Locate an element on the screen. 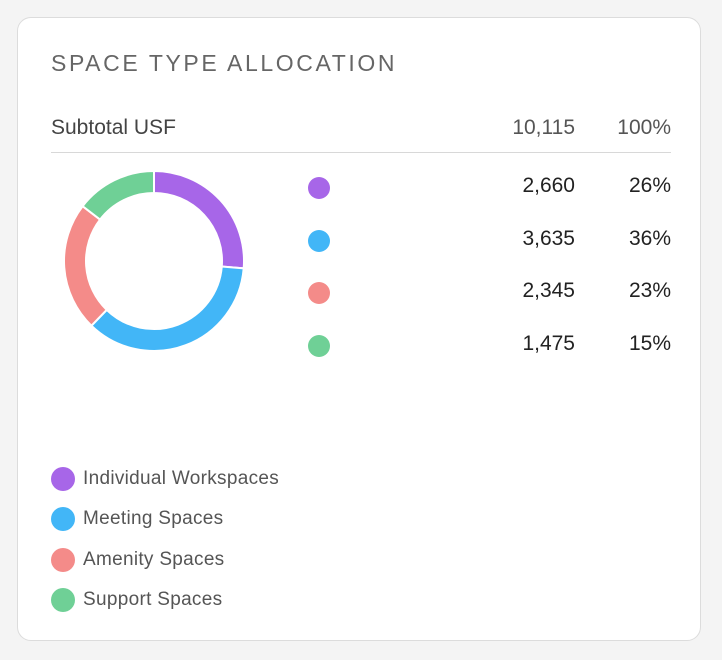  donut-slice-meeting is located at coordinates (167, 308).